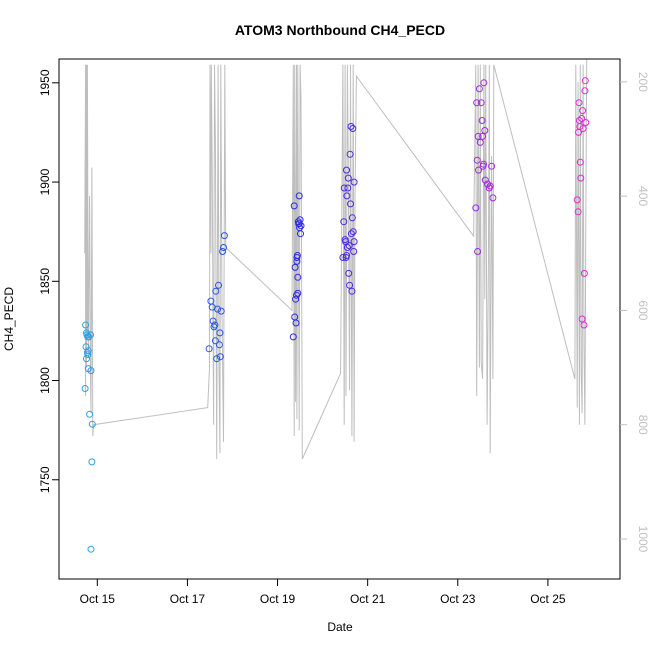  I want to click on y2-axis: 200 400 600 800 1000, so click(635, 312).